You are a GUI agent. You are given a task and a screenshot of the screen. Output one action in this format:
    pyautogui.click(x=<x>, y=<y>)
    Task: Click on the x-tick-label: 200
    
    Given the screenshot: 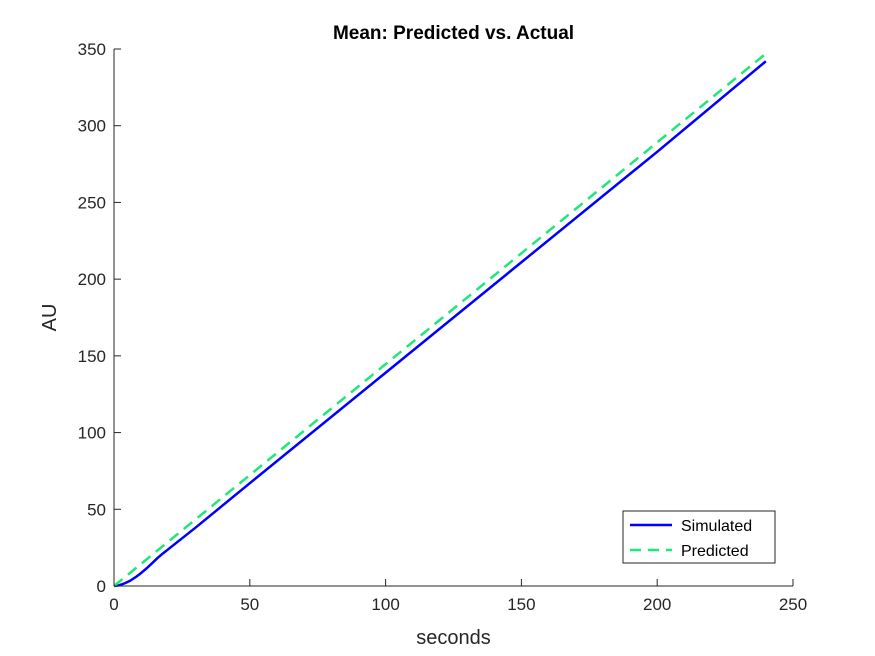 What is the action you would take?
    pyautogui.click(x=657, y=604)
    